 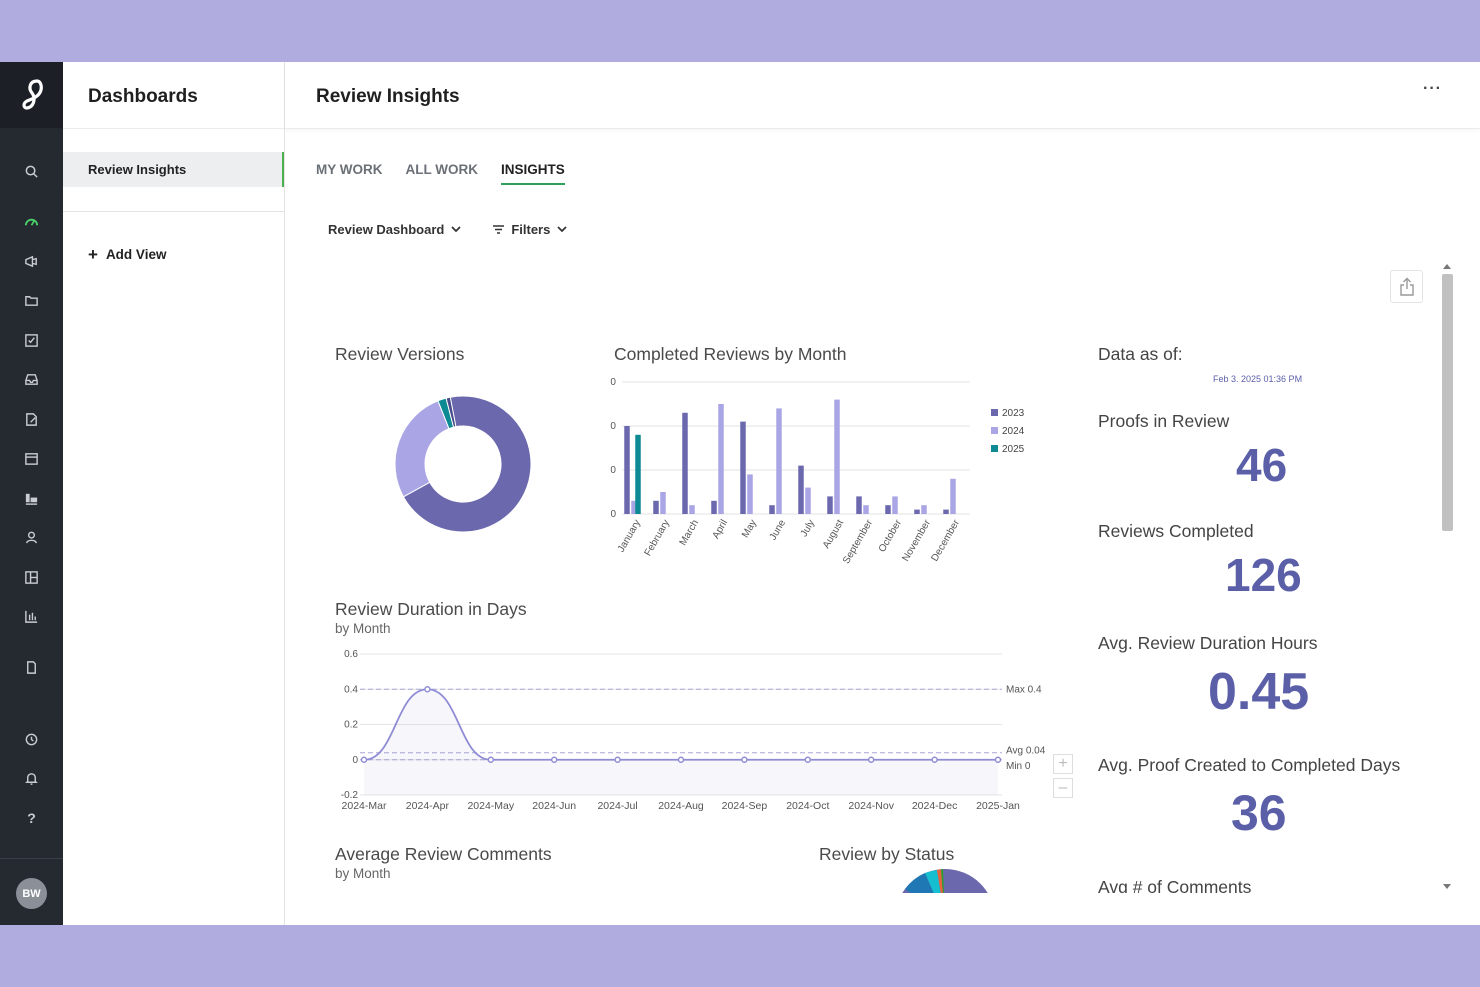 I want to click on app-logo, so click(x=31, y=95).